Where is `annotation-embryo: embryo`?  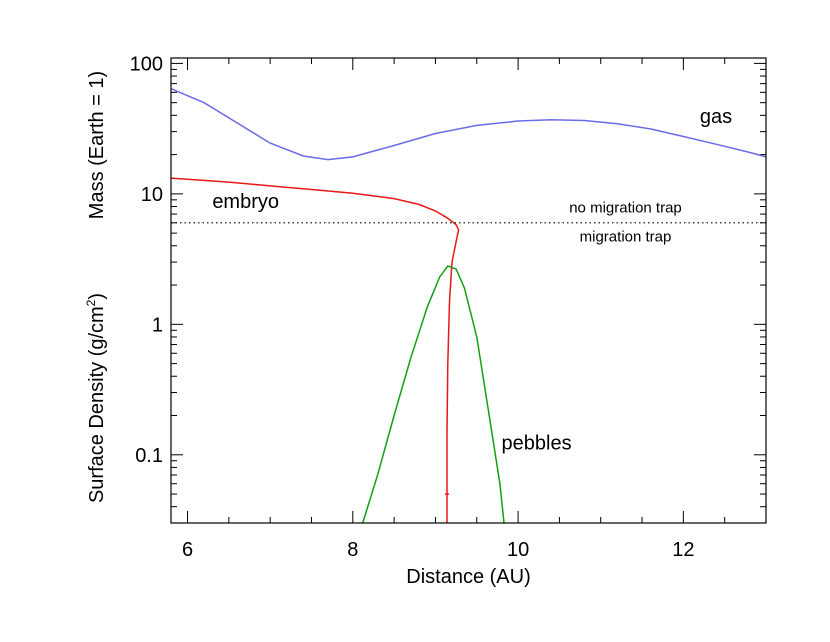
annotation-embryo: embryo is located at coordinates (245, 202).